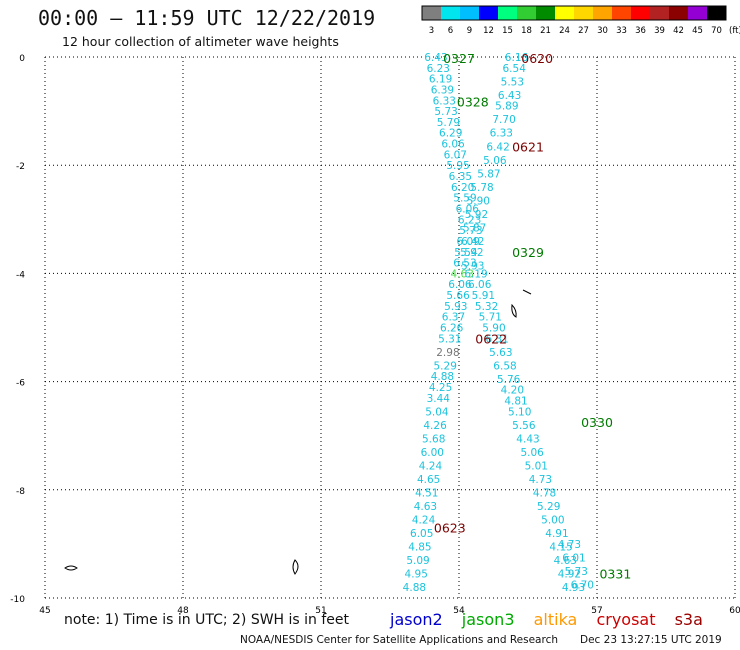  I want to click on pass-time-label: 0621, so click(528, 146).